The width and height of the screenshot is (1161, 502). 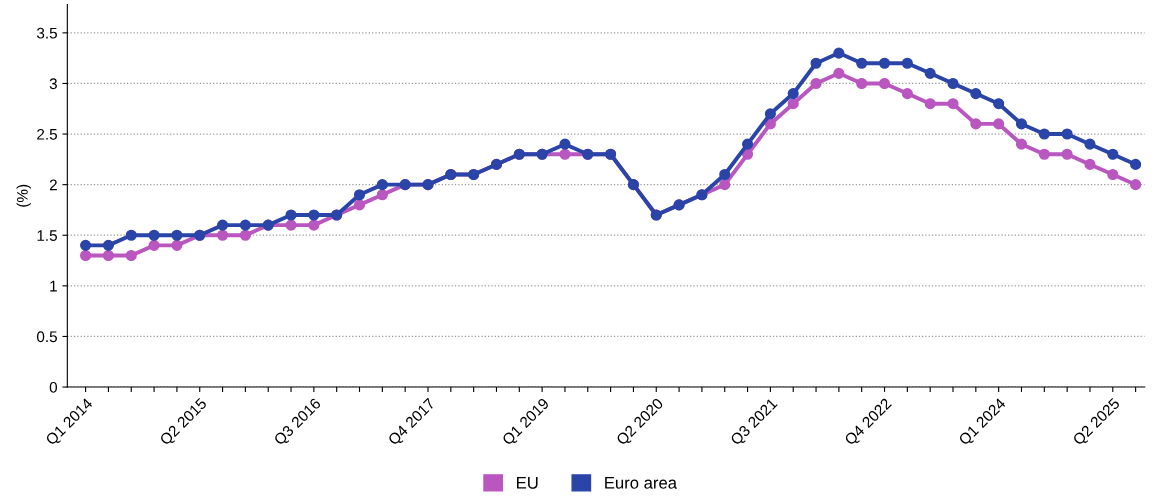 I want to click on y-tick-label: 0, so click(x=53, y=387).